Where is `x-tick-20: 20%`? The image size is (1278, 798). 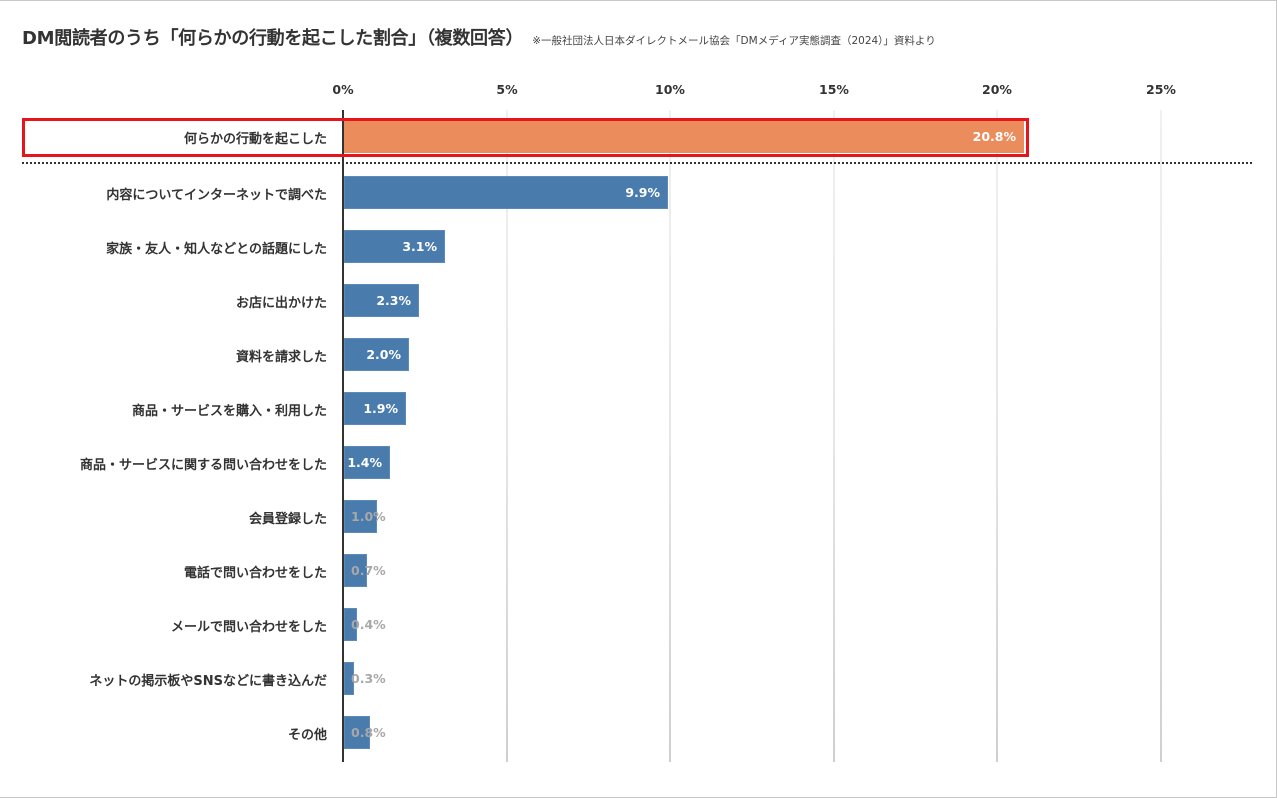 x-tick-20: 20% is located at coordinates (997, 89).